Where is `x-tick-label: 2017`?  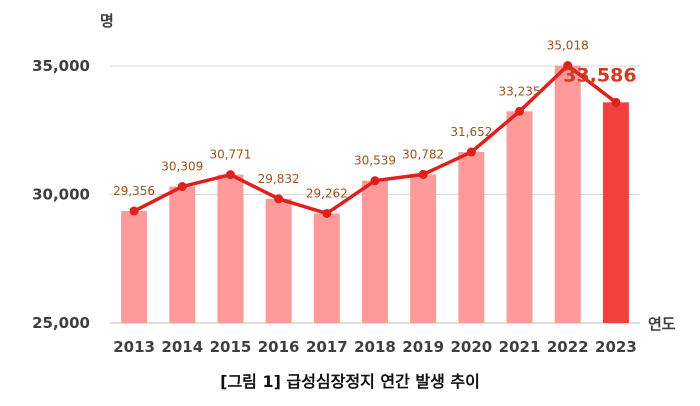
x-tick-label: 2017 is located at coordinates (327, 347).